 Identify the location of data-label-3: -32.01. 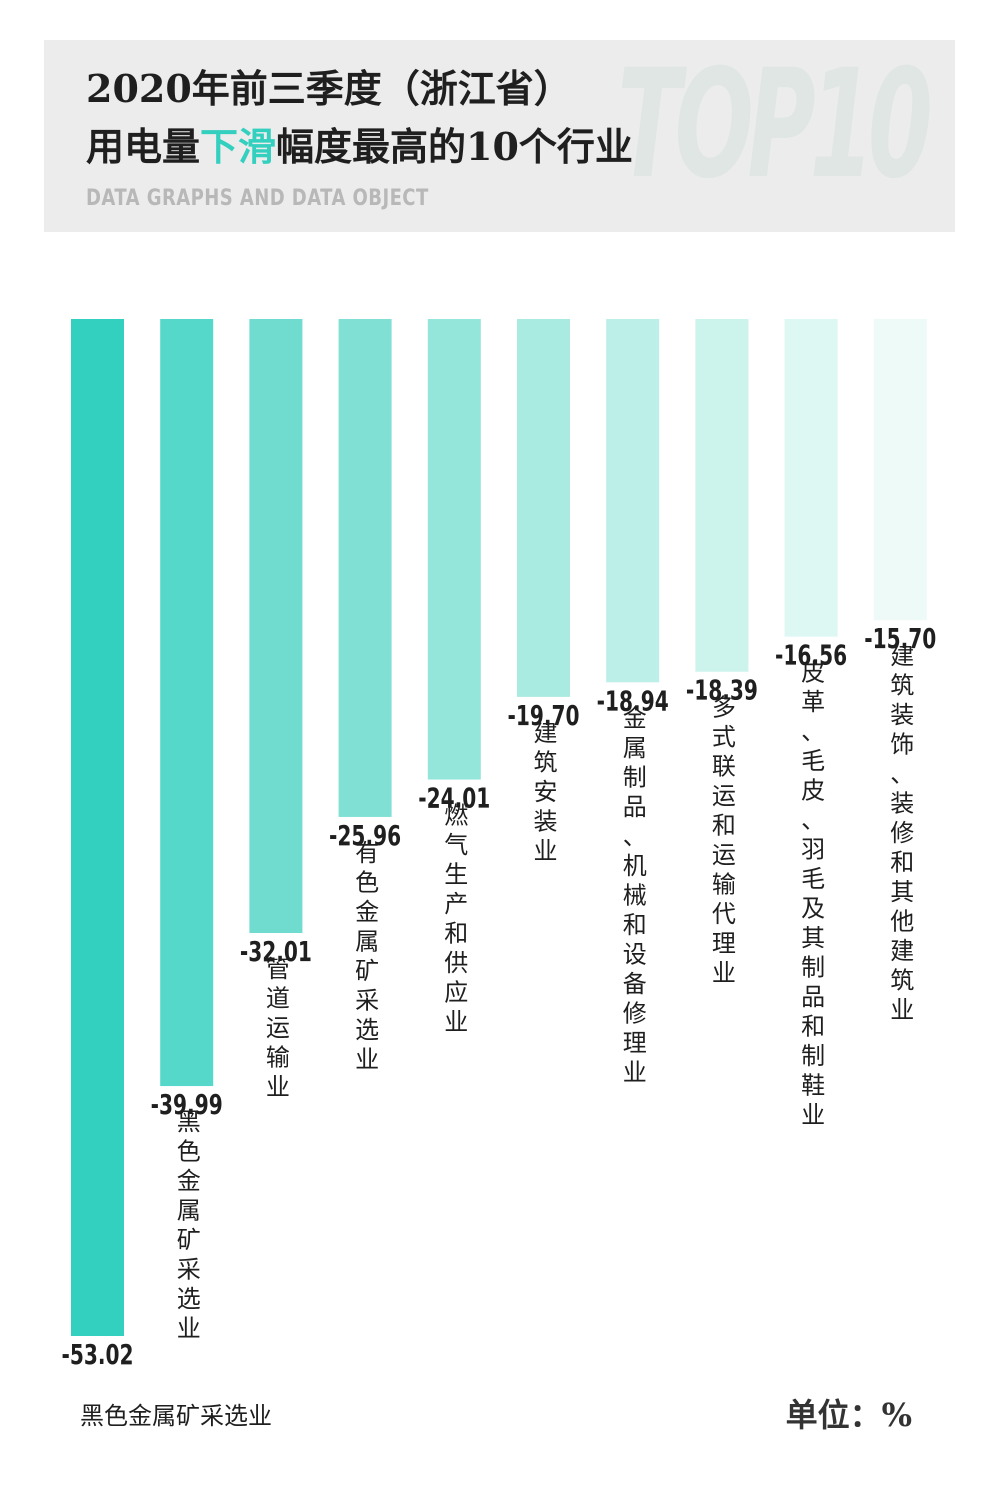
(276, 951).